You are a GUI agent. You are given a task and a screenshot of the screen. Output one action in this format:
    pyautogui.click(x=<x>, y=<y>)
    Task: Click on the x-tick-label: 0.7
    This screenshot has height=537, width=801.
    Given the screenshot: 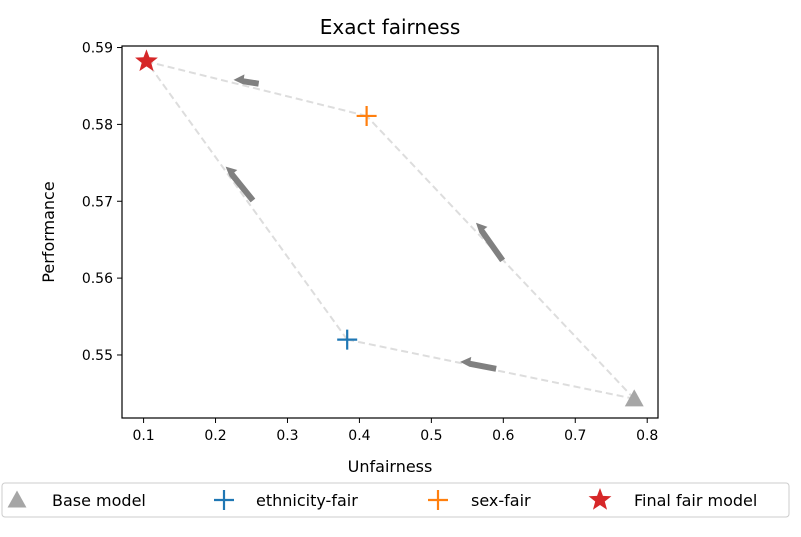 What is the action you would take?
    pyautogui.click(x=575, y=436)
    